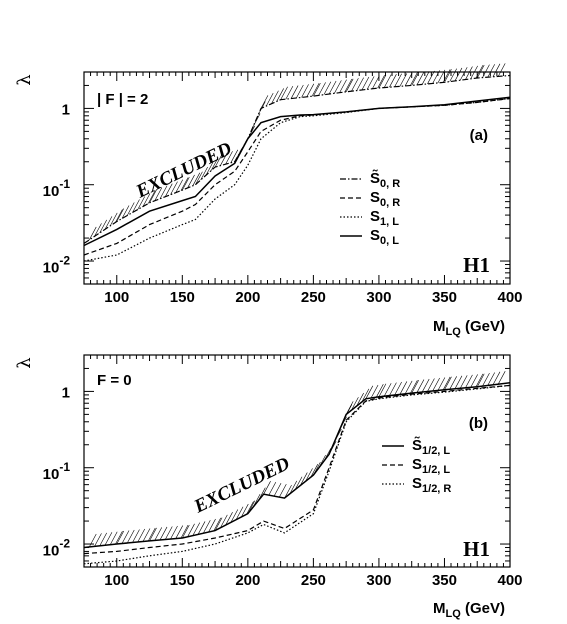  What do you see at coordinates (51, 474) in the screenshot?
I see `y-tick-base: 10` at bounding box center [51, 474].